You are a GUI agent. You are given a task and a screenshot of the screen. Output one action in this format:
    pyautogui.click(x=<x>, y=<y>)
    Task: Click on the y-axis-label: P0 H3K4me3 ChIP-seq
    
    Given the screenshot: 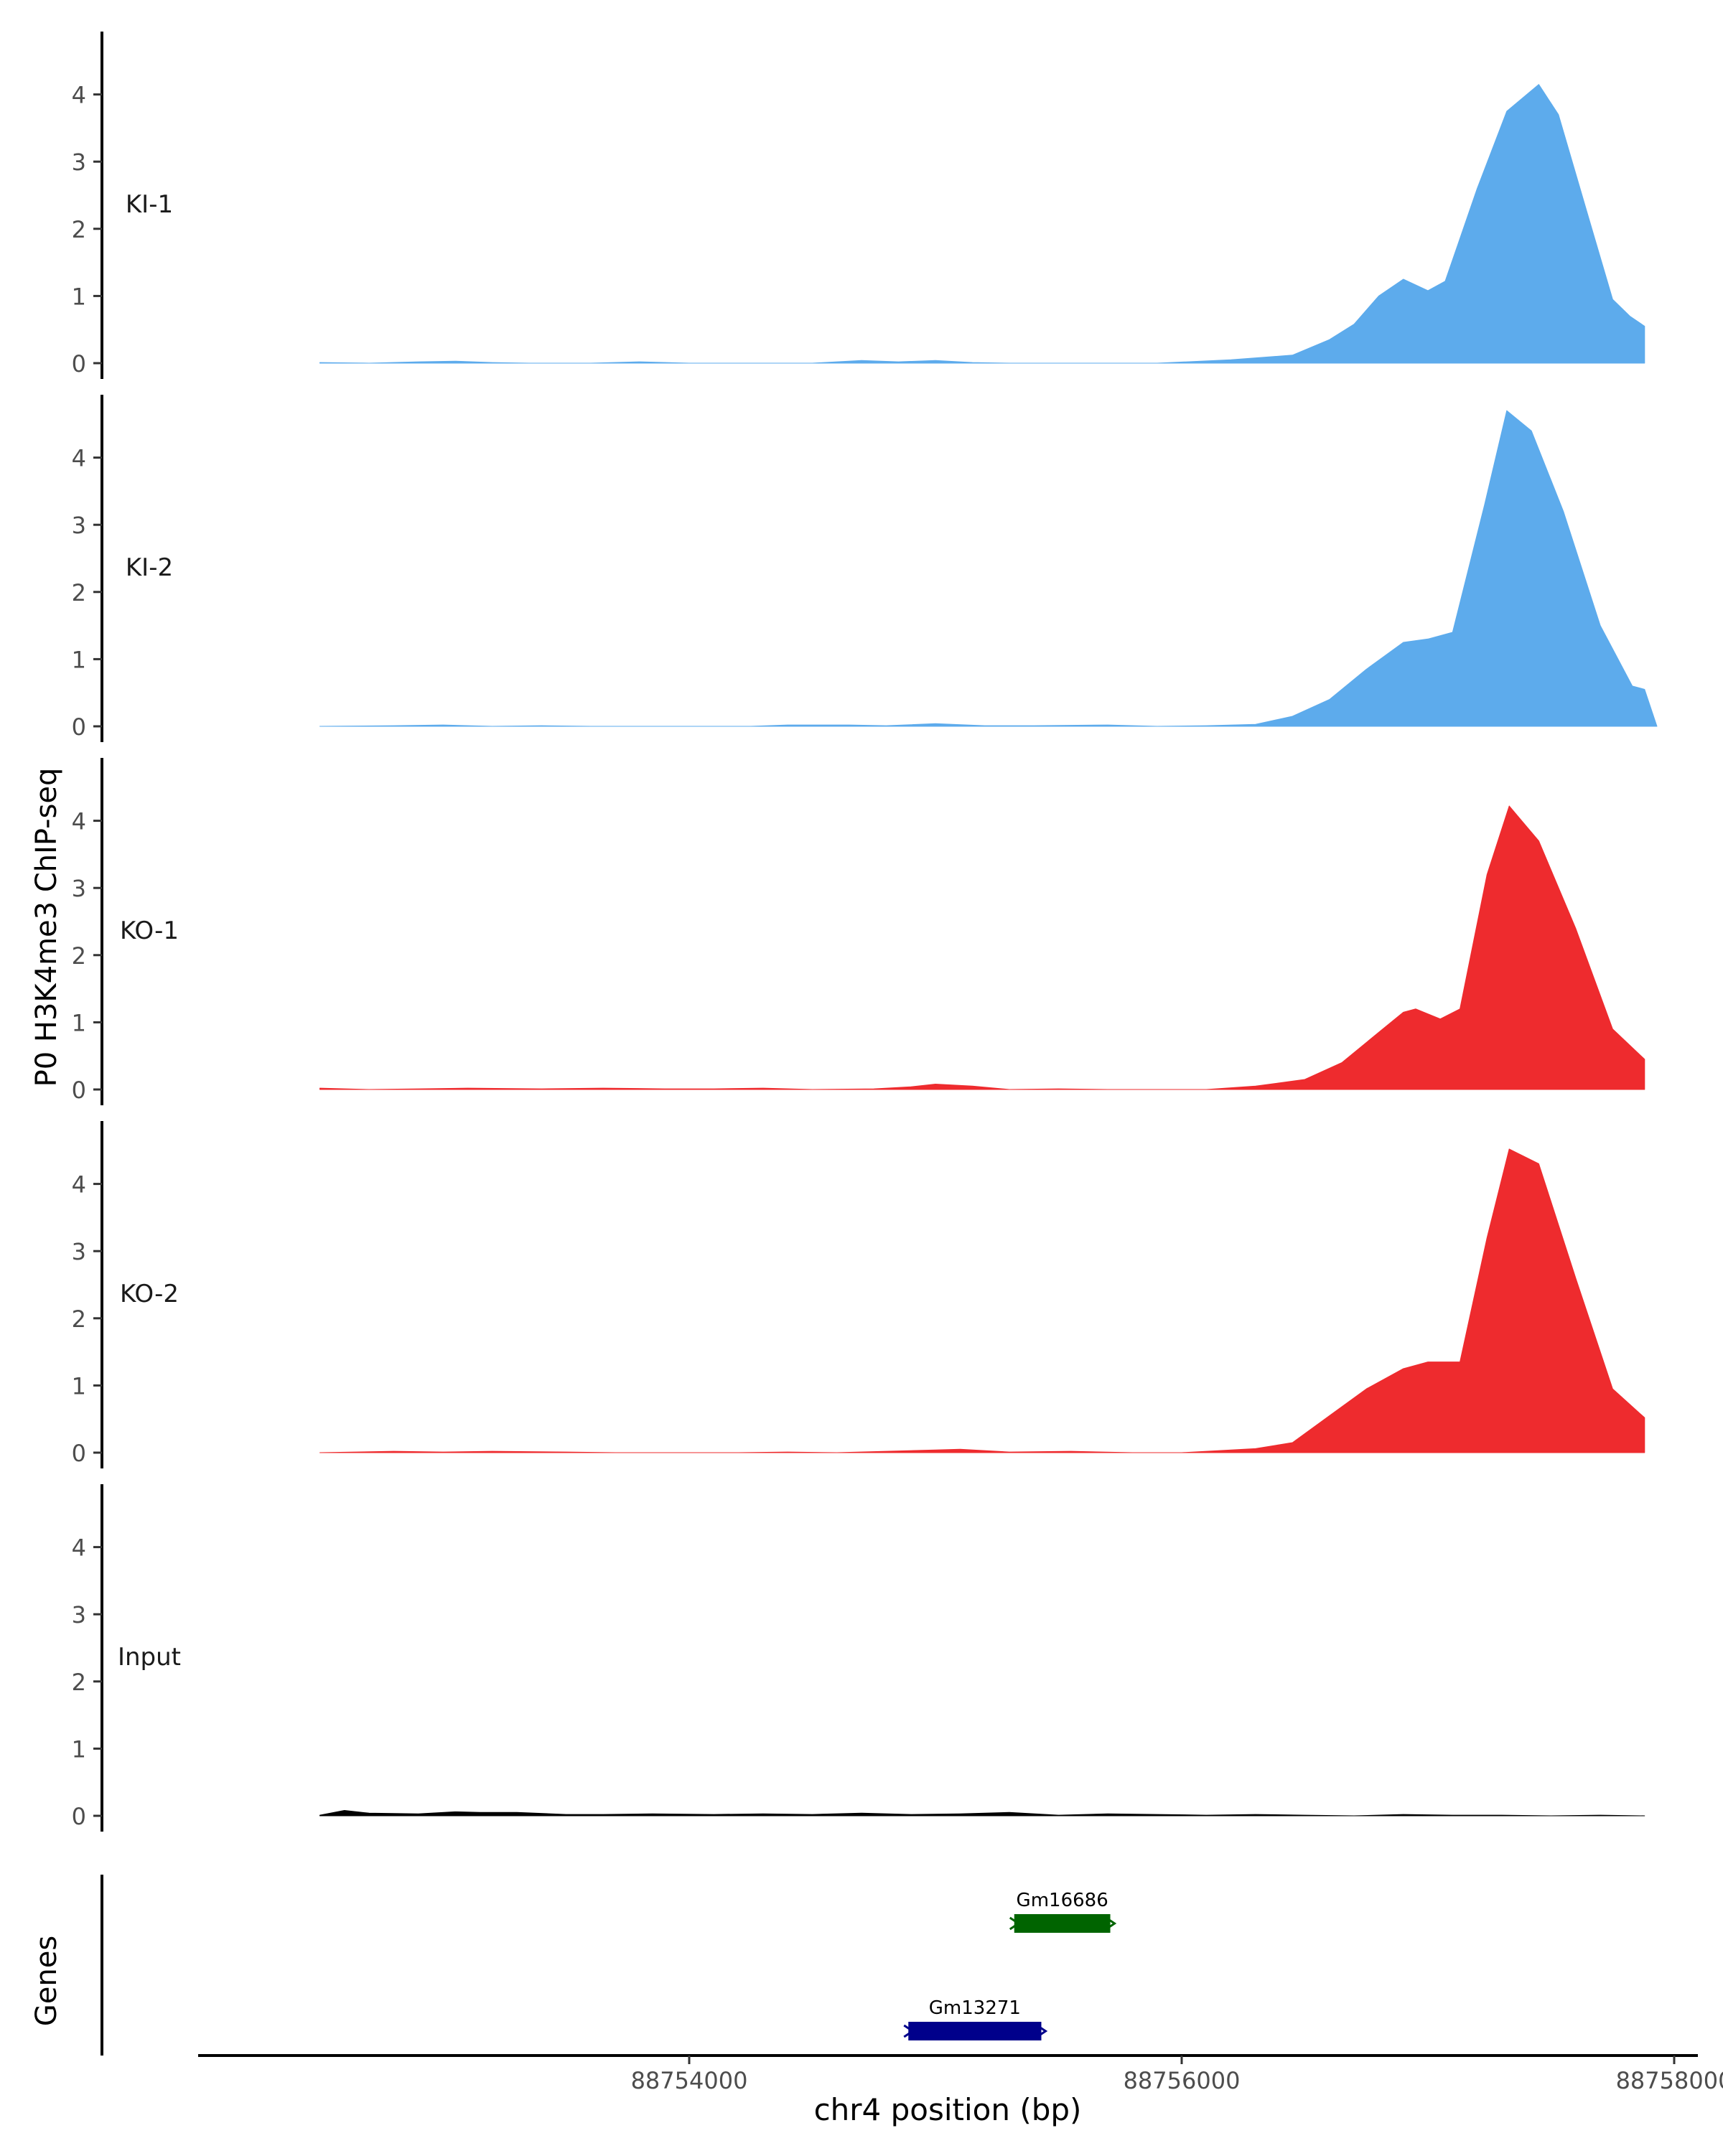 What is the action you would take?
    pyautogui.click(x=46, y=927)
    